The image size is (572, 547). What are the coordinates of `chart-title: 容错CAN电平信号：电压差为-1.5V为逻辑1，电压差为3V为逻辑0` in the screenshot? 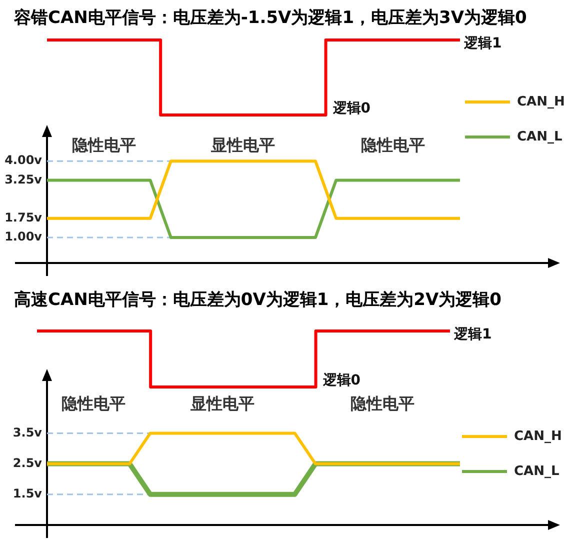 It's located at (270, 18).